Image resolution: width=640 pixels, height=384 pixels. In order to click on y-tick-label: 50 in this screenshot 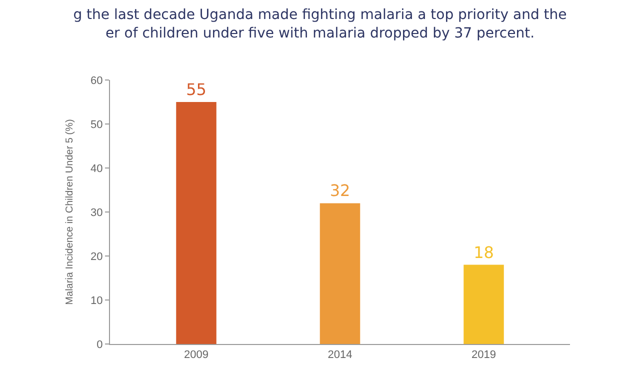, I will do `click(96, 124)`.